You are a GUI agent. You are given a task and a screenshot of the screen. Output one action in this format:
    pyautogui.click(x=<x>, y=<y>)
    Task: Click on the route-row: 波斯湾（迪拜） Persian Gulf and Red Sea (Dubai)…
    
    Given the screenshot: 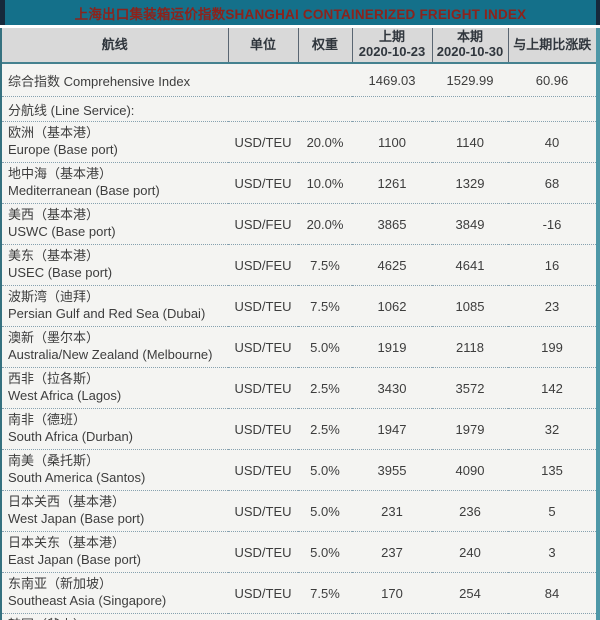 What is the action you would take?
    pyautogui.click(x=299, y=306)
    